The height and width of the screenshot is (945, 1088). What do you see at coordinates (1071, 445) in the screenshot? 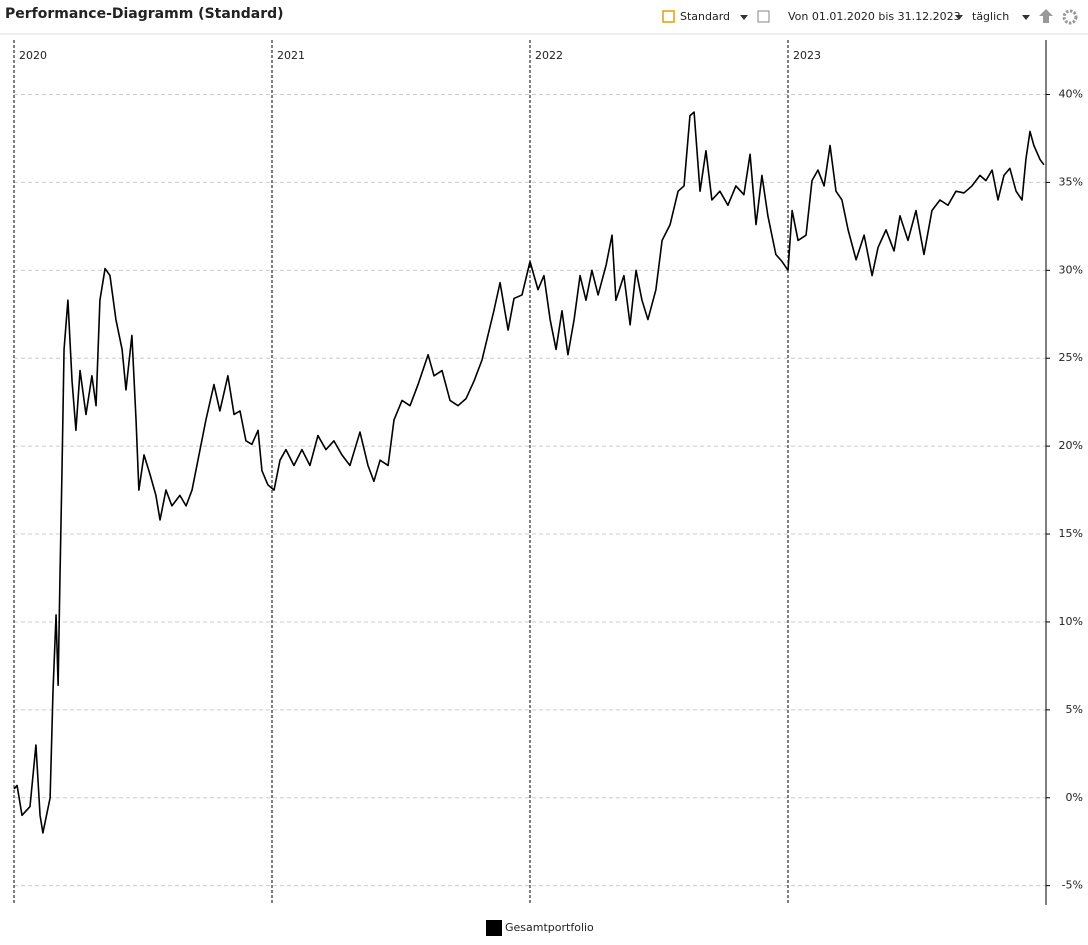
I see `y-tick-label: 20%` at bounding box center [1071, 445].